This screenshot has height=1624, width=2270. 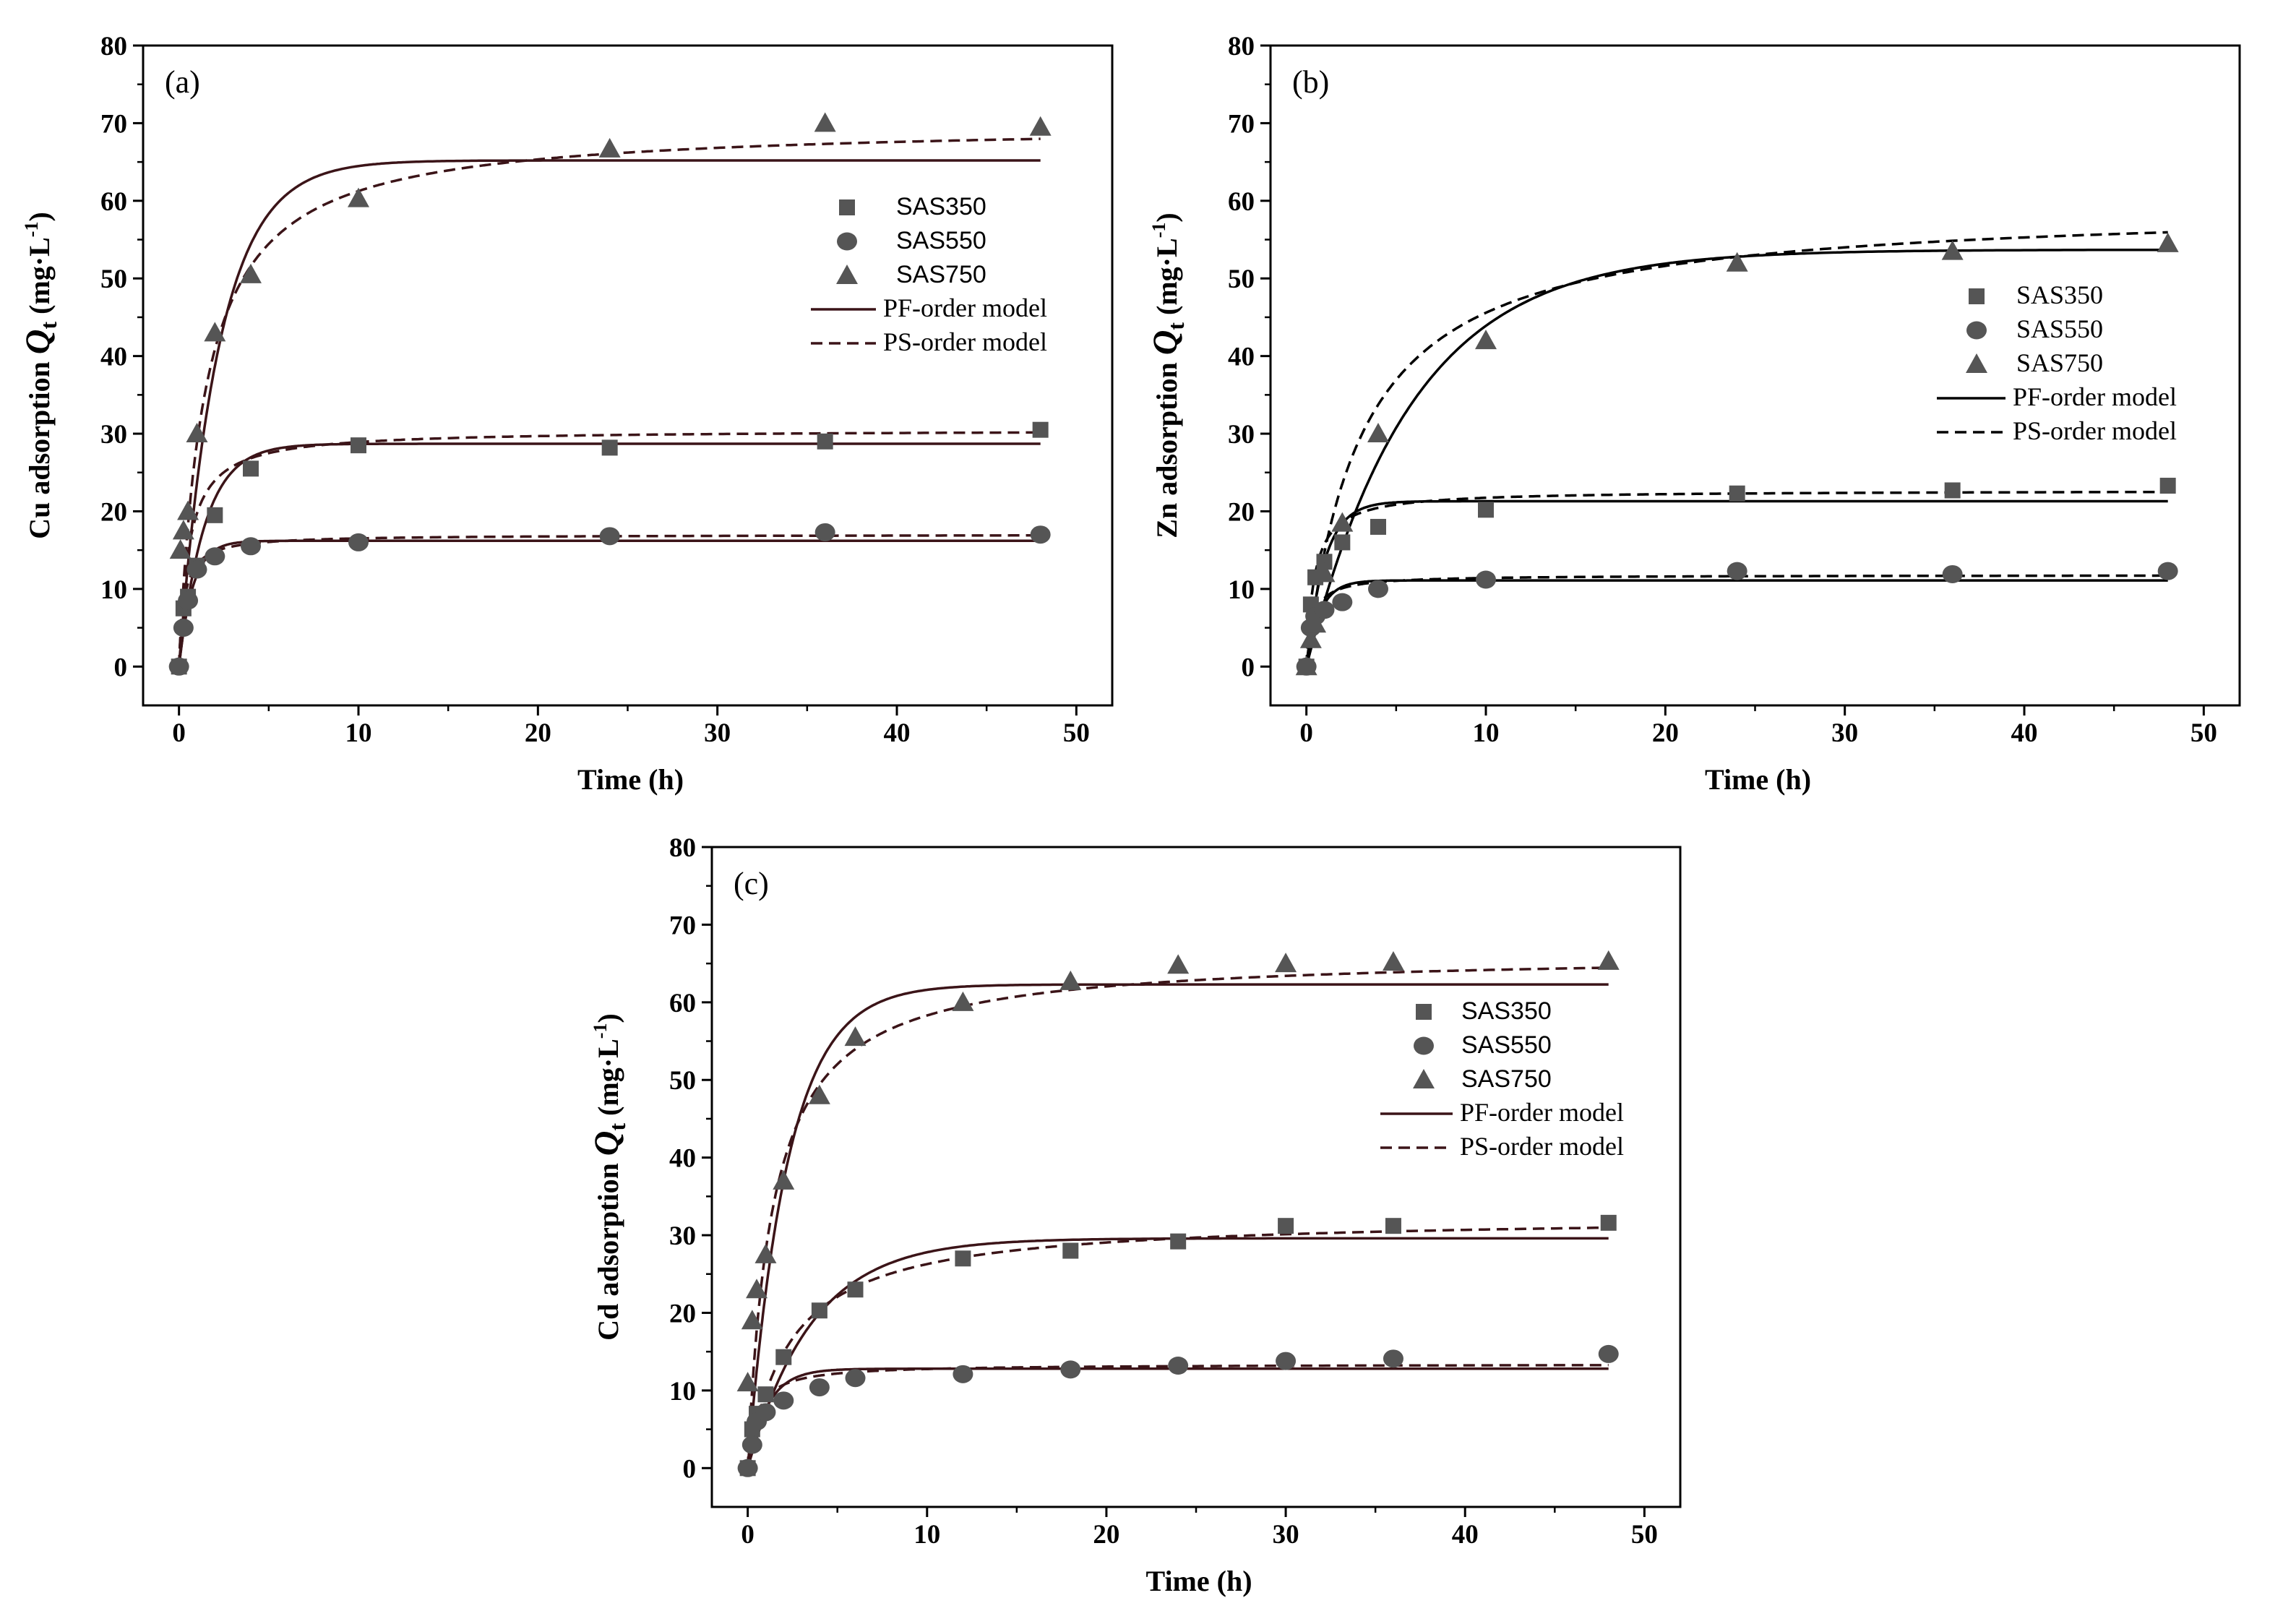 I want to click on y-tick-label: 50, so click(x=113, y=279).